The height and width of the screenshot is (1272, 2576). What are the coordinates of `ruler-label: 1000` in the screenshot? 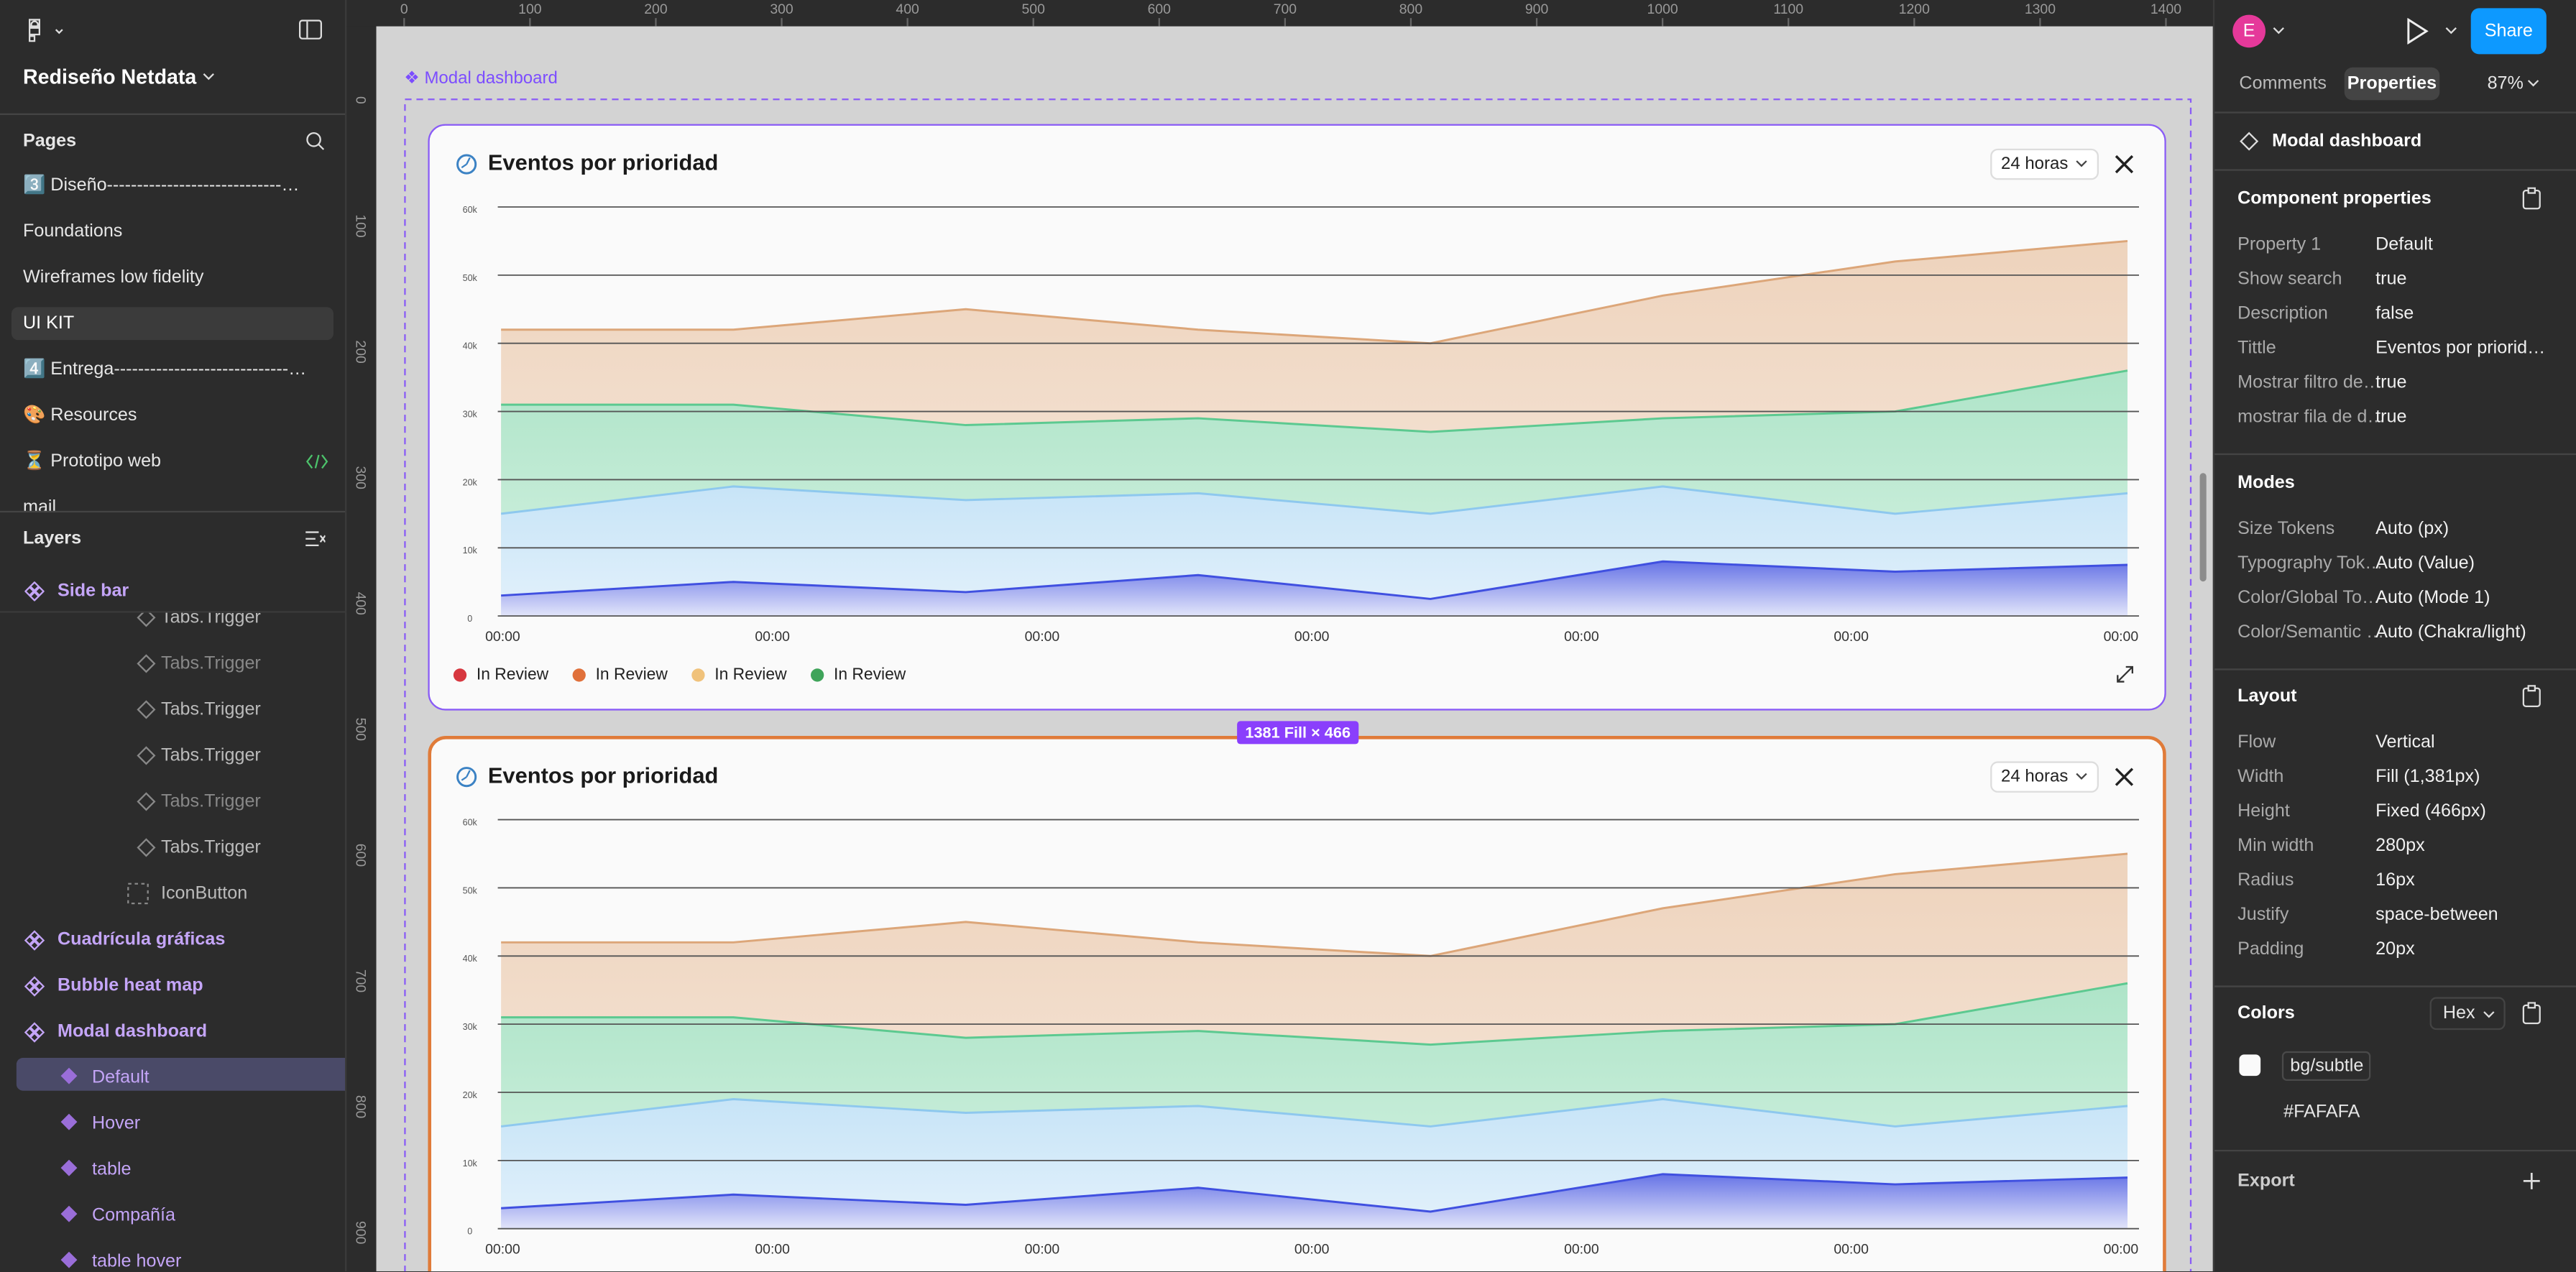 It's located at (1662, 9).